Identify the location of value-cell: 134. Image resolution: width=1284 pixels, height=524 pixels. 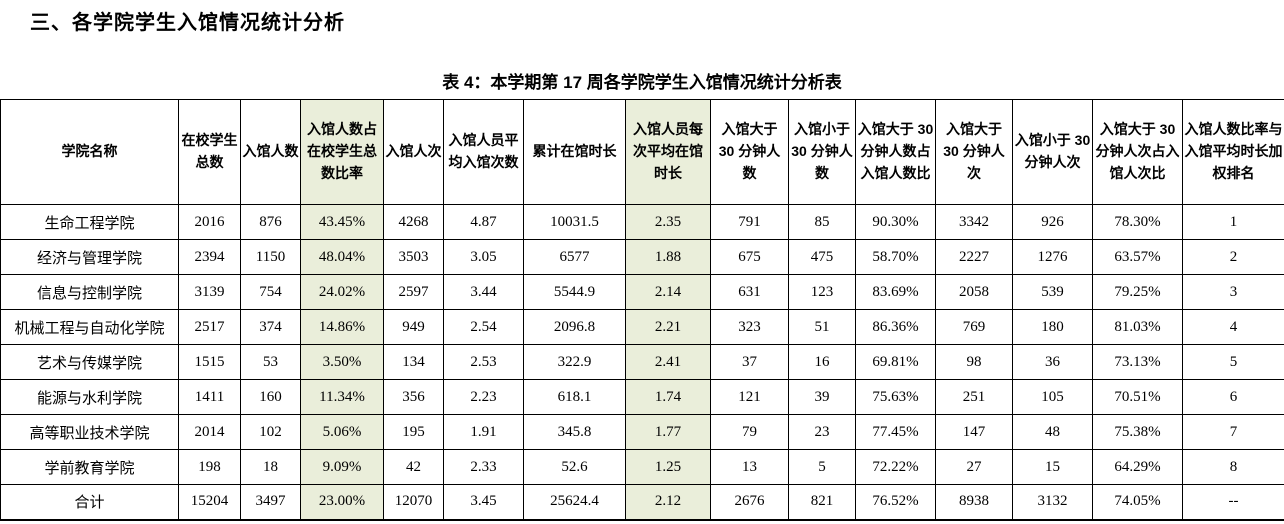
(414, 362).